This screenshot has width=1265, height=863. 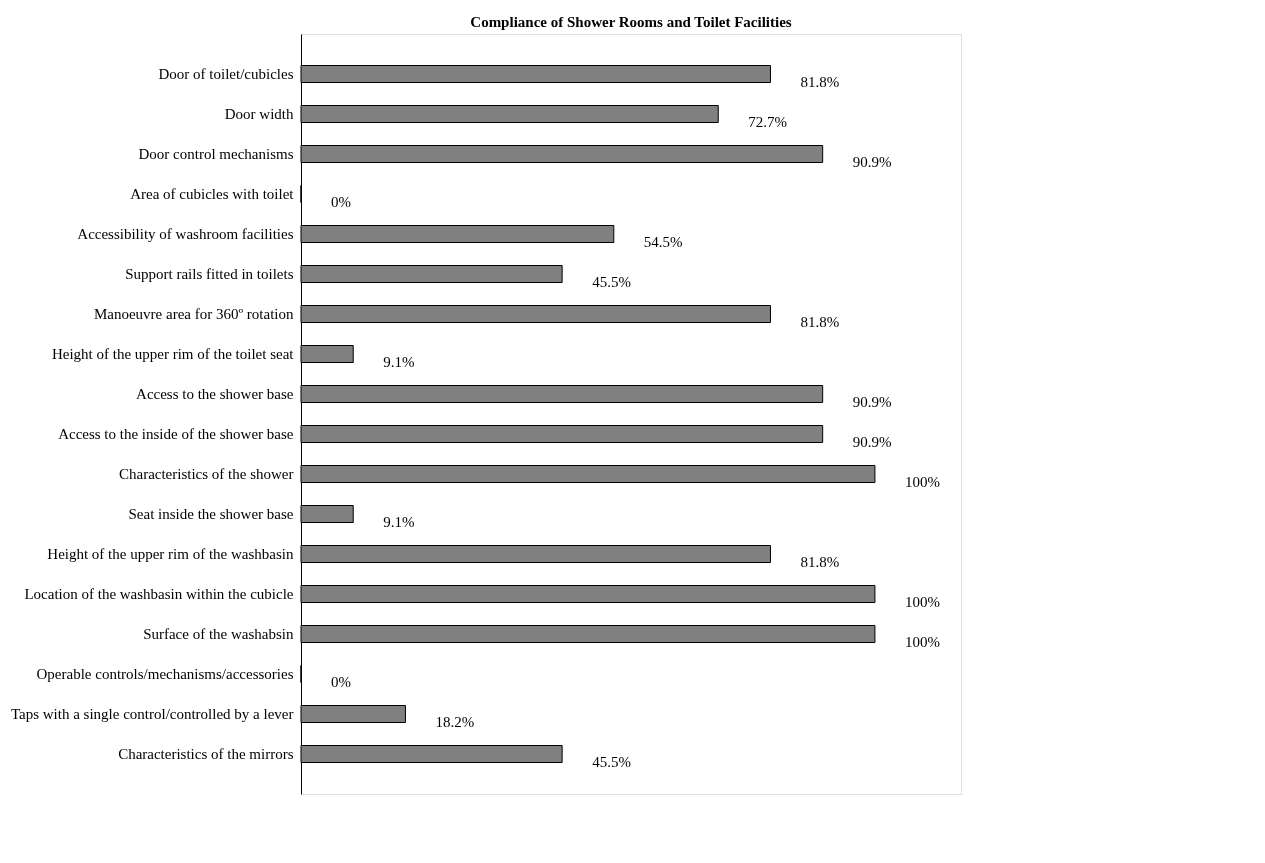 I want to click on y-tick-label: Seat inside the shower base, so click(x=211, y=514).